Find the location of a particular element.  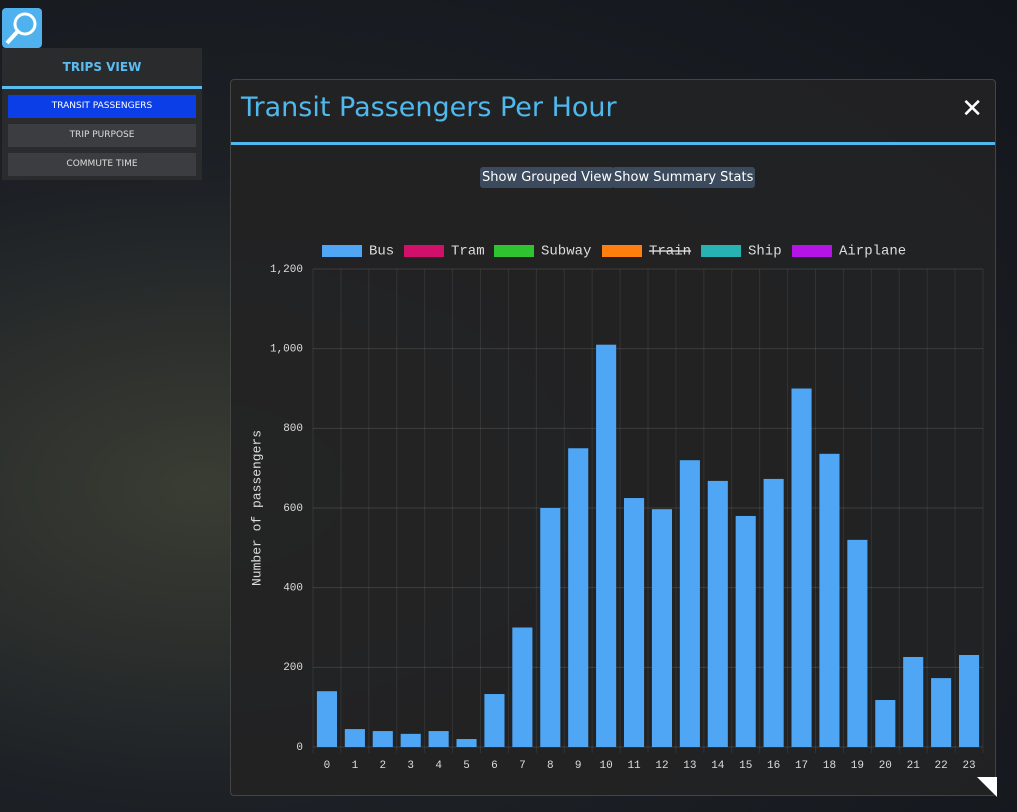

x-tick-label: 15 is located at coordinates (745, 766).